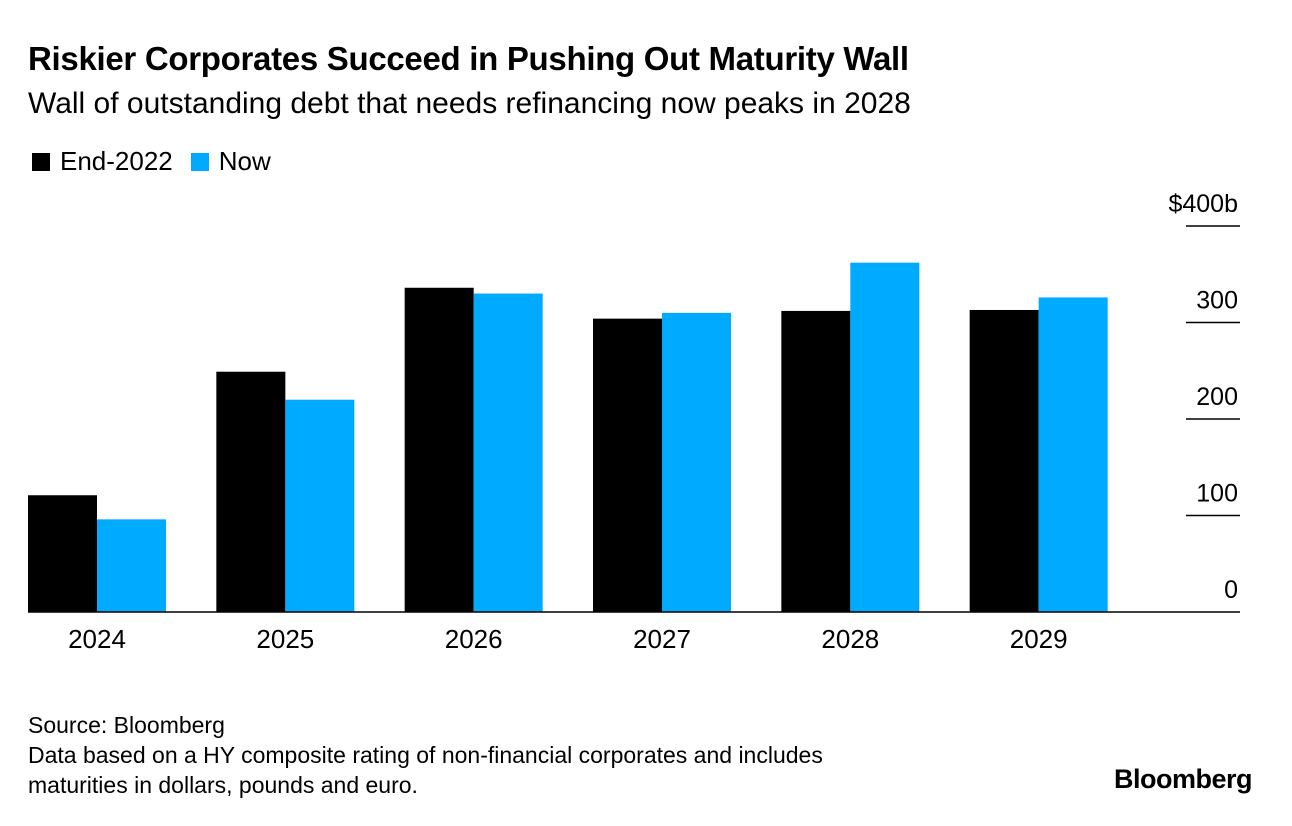 This screenshot has width=1292, height=826. Describe the element at coordinates (62, 553) in the screenshot. I see `bar-end-2022-2024` at that location.